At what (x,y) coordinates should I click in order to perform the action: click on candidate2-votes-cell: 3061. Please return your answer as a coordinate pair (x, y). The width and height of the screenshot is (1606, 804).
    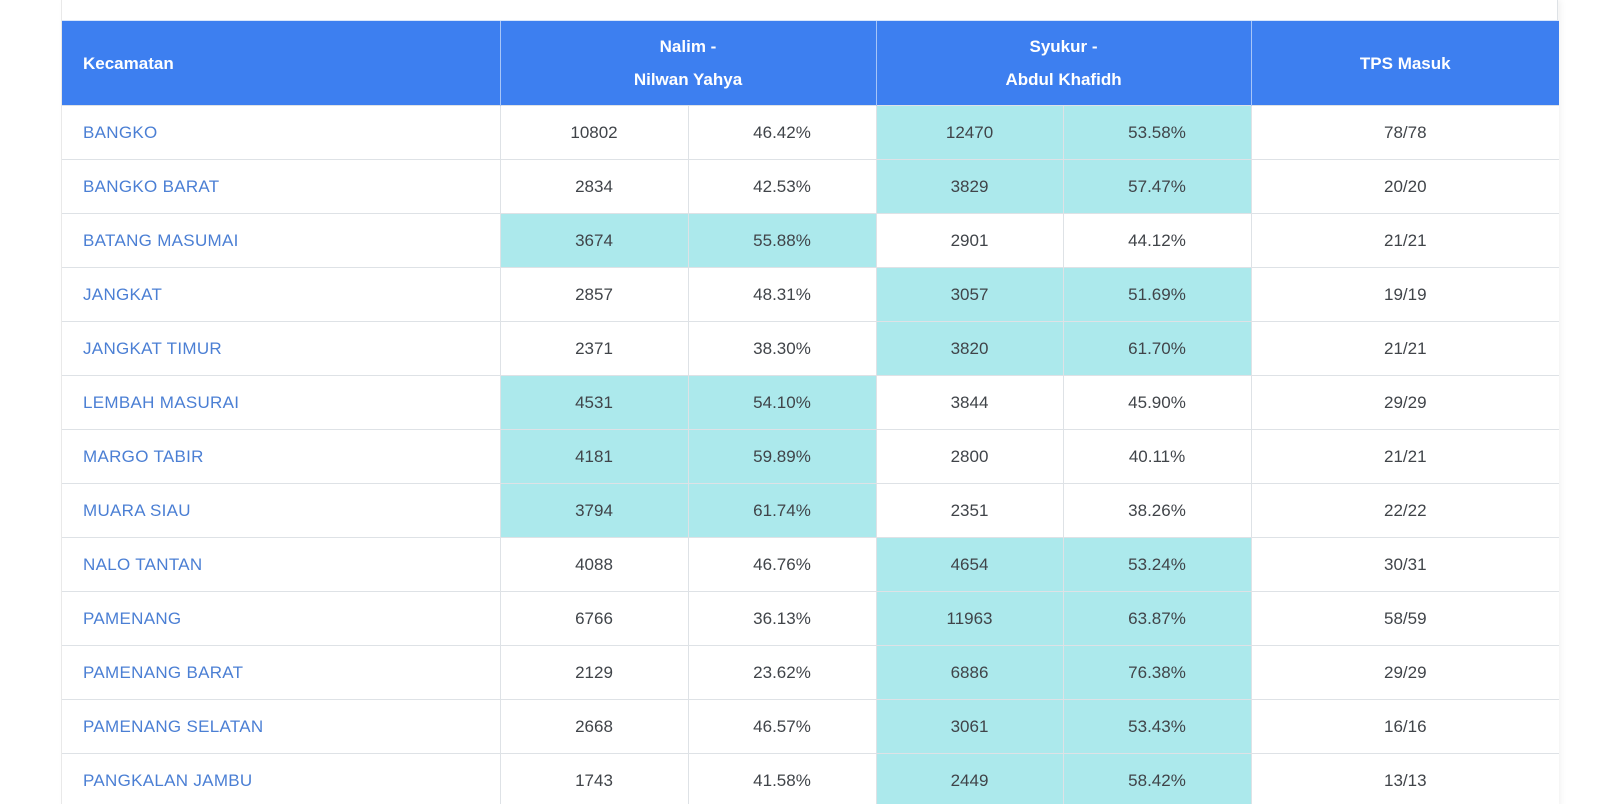
    Looking at the image, I should click on (969, 726).